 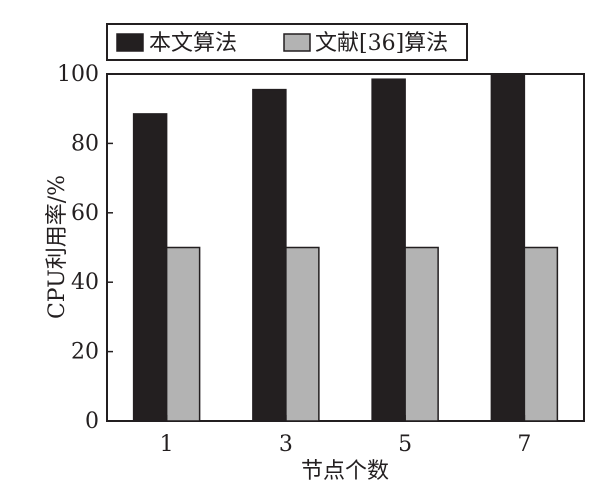 What do you see at coordinates (85, 248) in the screenshot?
I see `y-axis: 0 20 40 60 80 100` at bounding box center [85, 248].